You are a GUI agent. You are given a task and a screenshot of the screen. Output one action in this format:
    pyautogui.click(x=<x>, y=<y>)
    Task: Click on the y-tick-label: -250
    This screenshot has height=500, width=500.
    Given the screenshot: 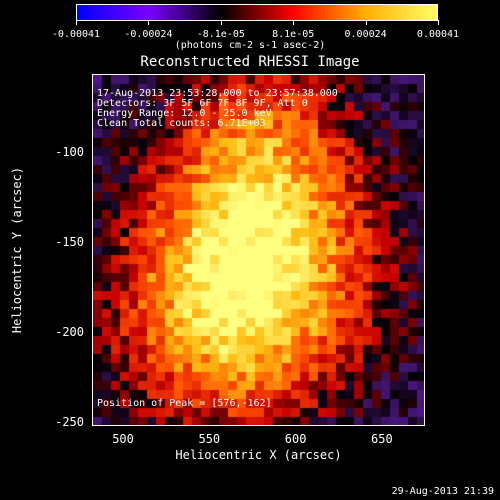 What is the action you would take?
    pyautogui.click(x=69, y=422)
    